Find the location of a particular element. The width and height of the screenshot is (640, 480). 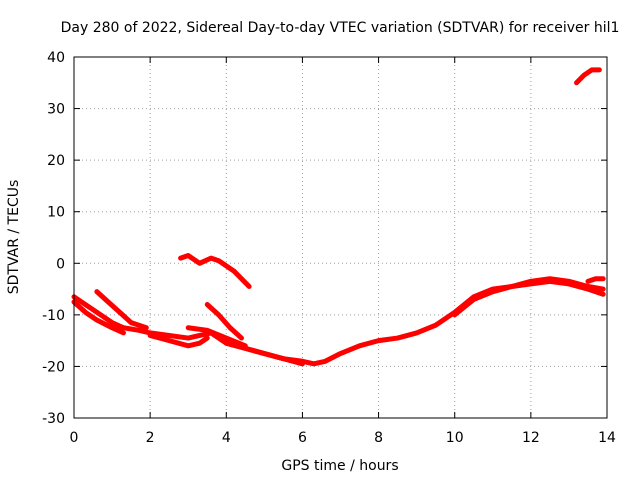

x-tick-label: 6 is located at coordinates (302, 438).